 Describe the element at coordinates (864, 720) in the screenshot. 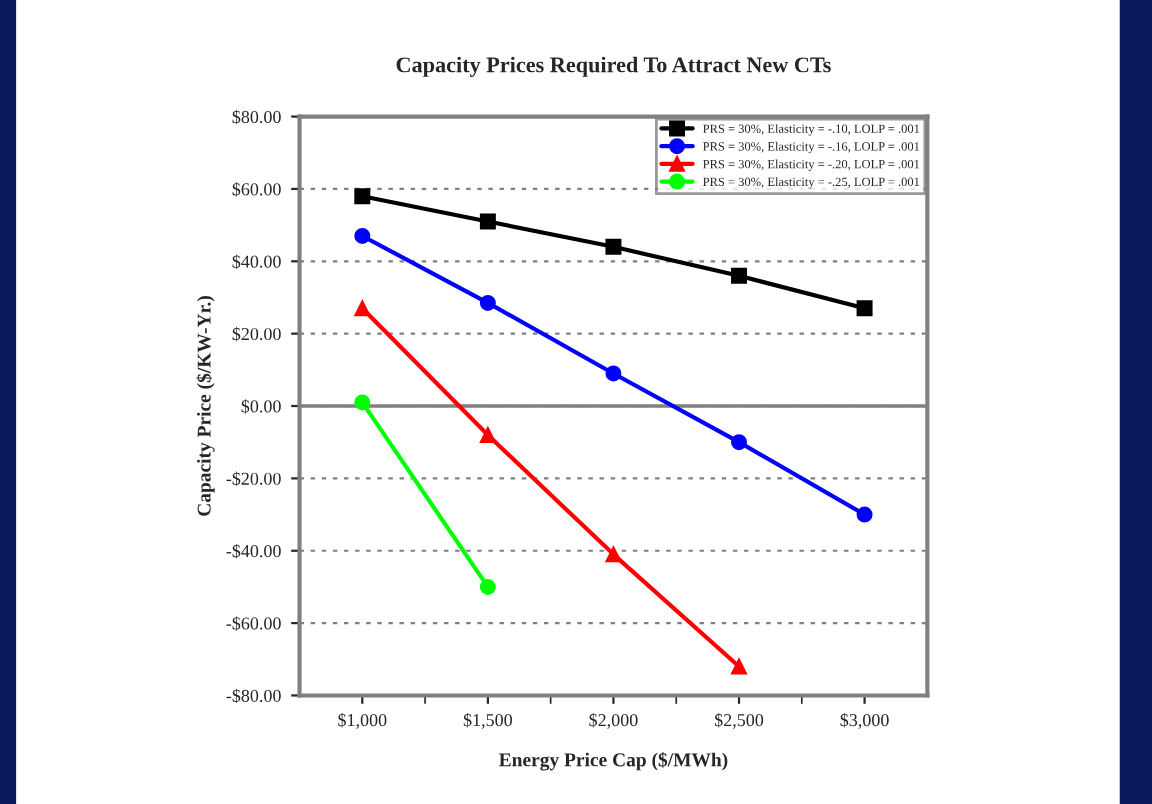

I see `x-tick-label: $3,000` at that location.